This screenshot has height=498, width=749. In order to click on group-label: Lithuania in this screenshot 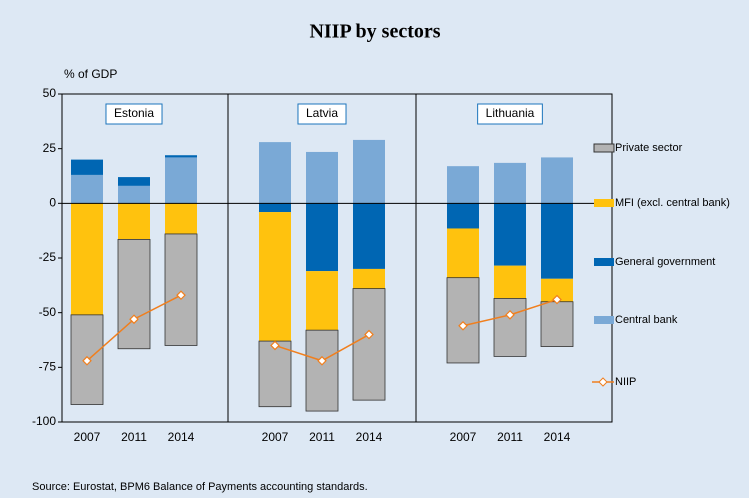, I will do `click(510, 113)`.